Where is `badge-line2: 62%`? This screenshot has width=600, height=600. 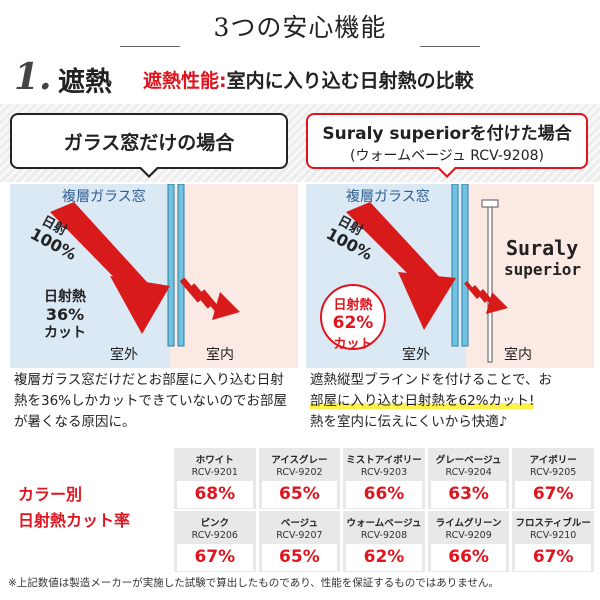 badge-line2: 62% is located at coordinates (353, 323).